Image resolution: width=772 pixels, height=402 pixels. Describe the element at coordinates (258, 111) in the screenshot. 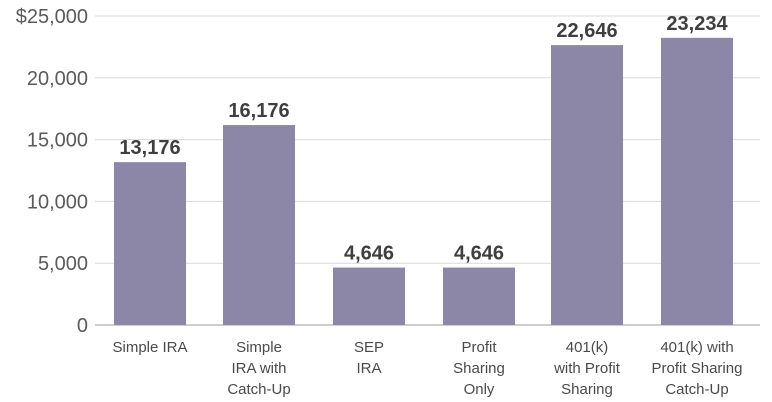

I see `data-label: 16,176` at that location.